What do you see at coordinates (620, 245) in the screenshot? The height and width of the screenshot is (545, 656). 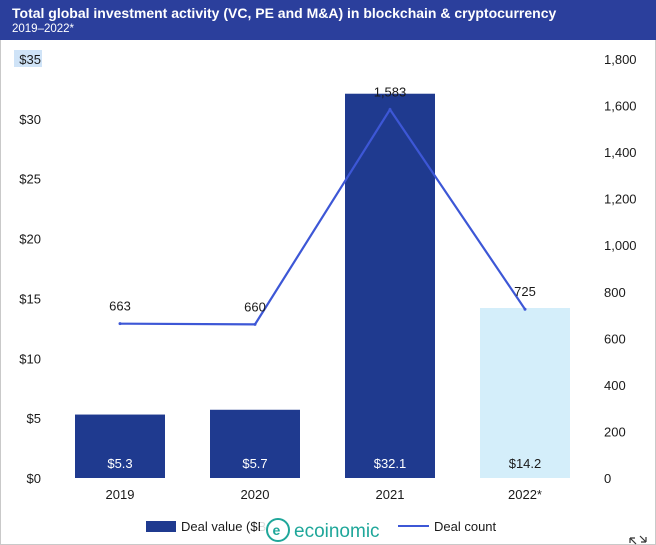 I see `right-tick-label: 1,000` at bounding box center [620, 245].